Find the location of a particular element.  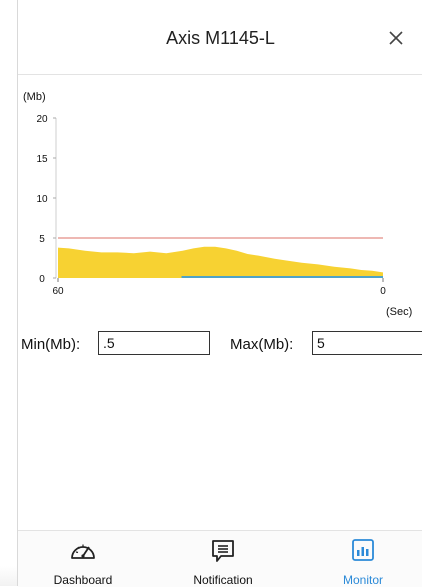

close-button is located at coordinates (396, 38).